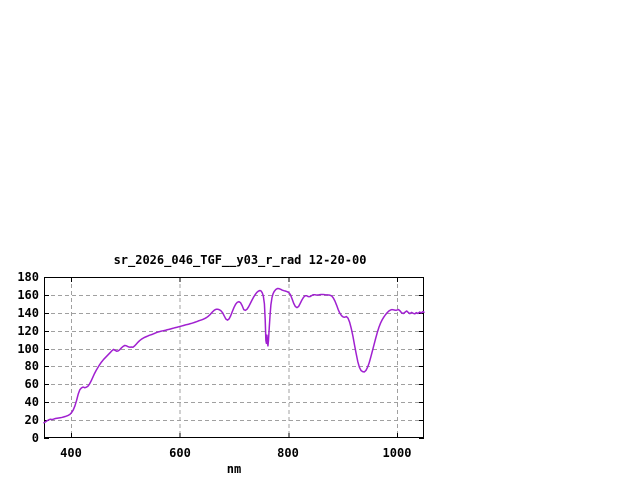 Image resolution: width=640 pixels, height=480 pixels. I want to click on y-tick-label: 60, so click(31, 384).